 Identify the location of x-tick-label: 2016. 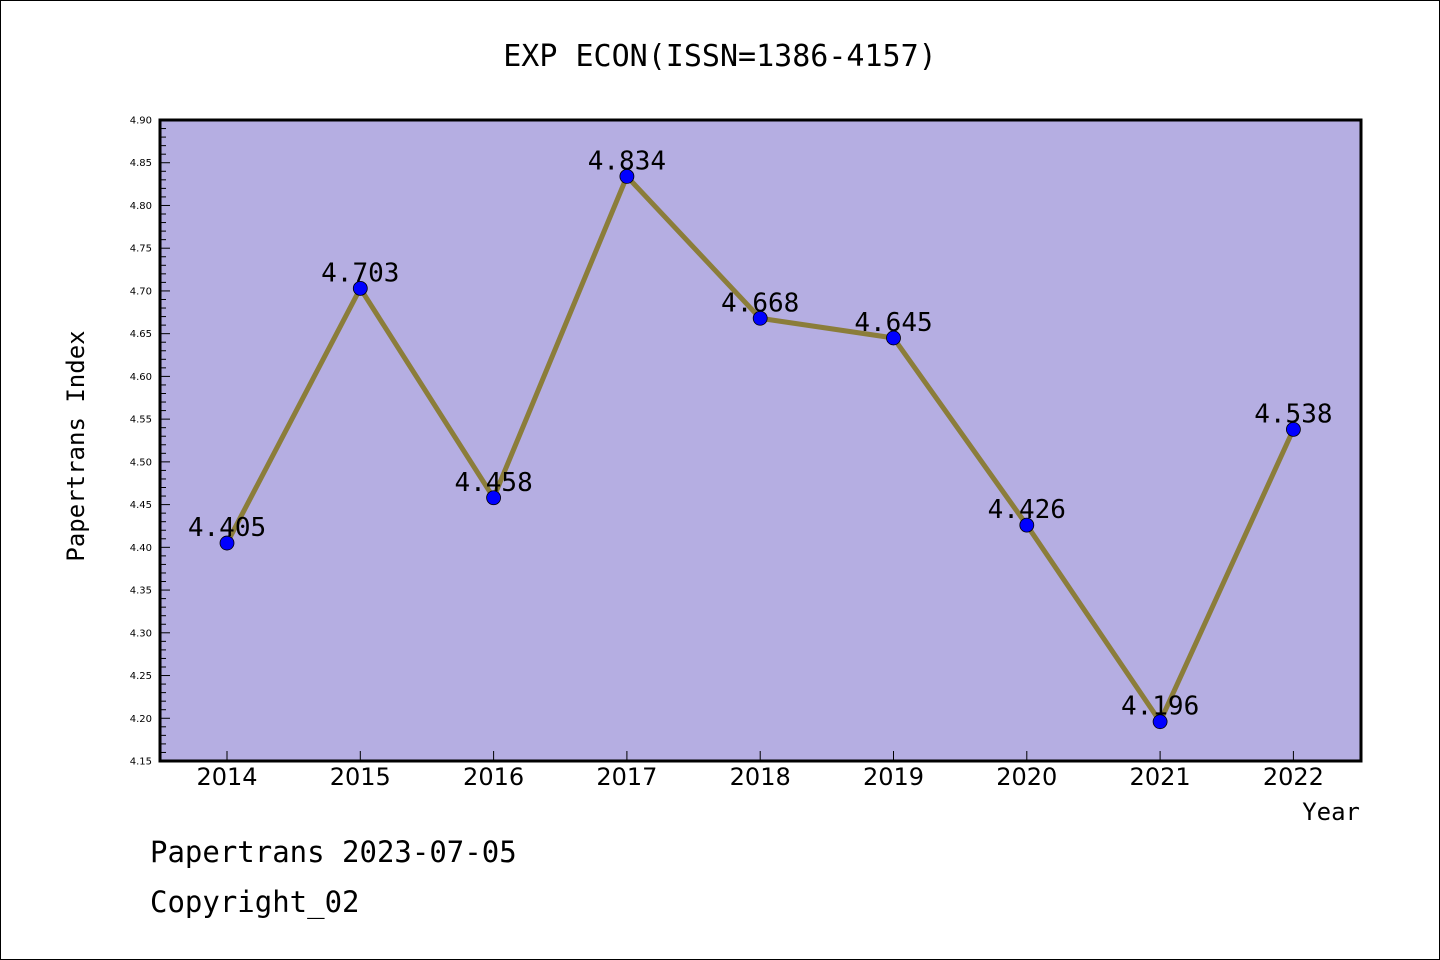
(493, 777).